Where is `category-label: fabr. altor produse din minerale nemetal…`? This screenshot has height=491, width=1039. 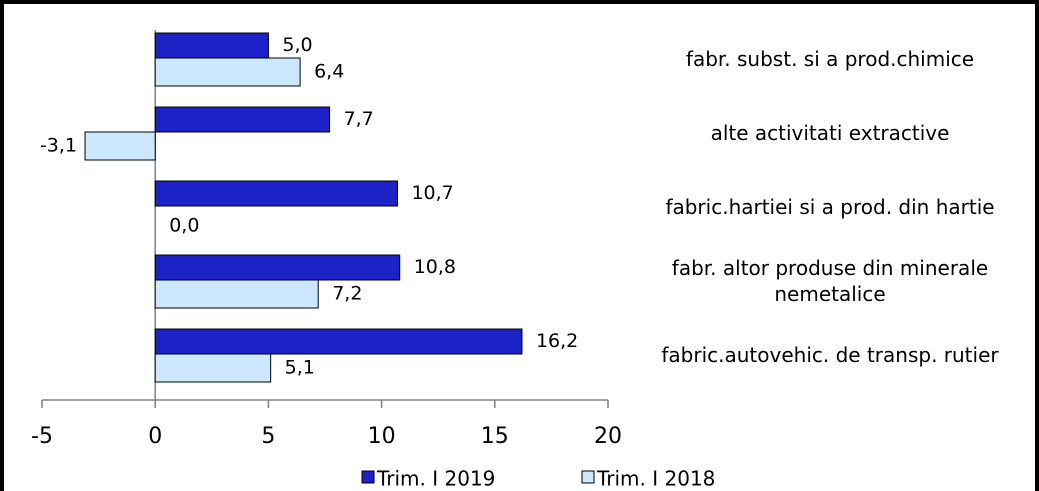 category-label: fabr. altor produse din minerale nemetal… is located at coordinates (830, 281).